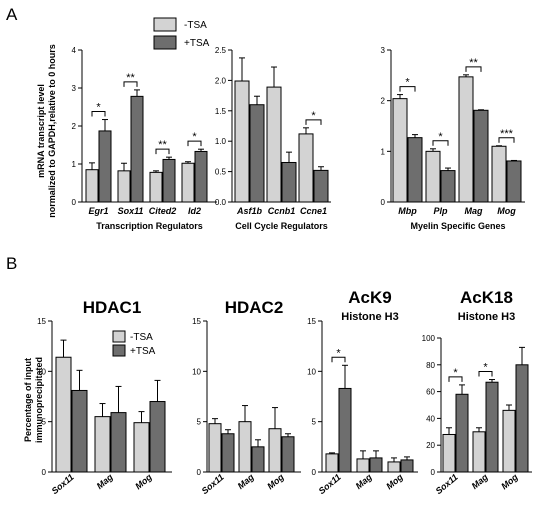  Describe the element at coordinates (507, 134) in the screenshot. I see `significance-label: ***` at that location.